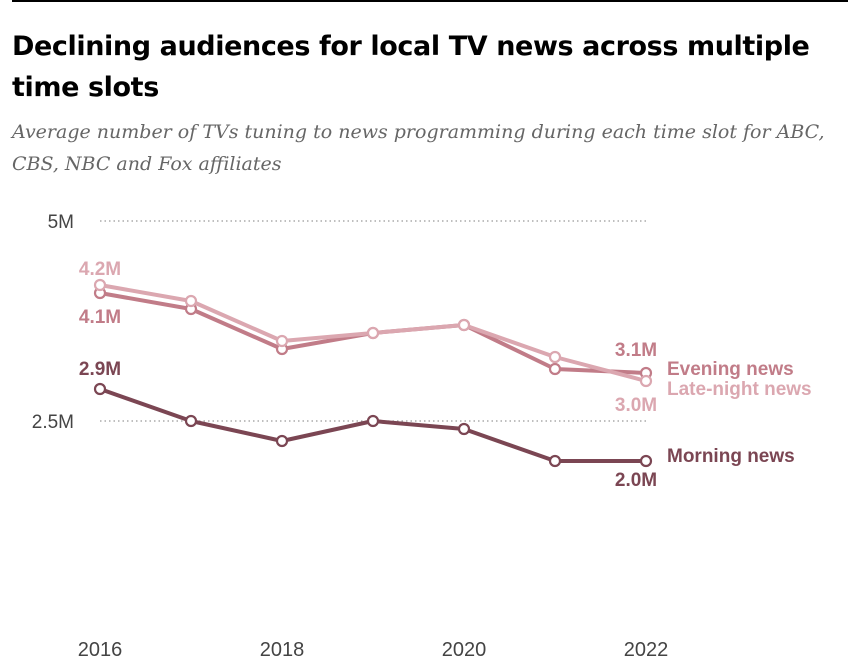  I want to click on x-tick-label: 2016, so click(100, 650).